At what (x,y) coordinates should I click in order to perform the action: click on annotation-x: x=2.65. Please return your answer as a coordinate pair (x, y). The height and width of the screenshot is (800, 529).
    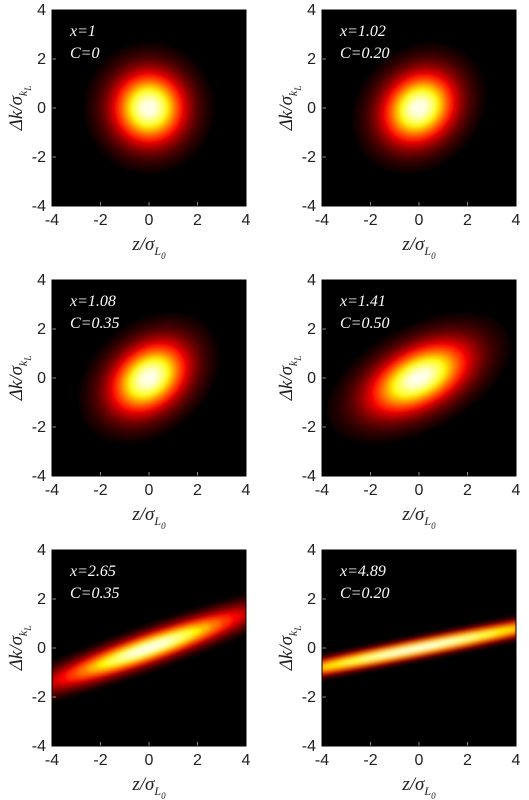
    Looking at the image, I should click on (92, 571).